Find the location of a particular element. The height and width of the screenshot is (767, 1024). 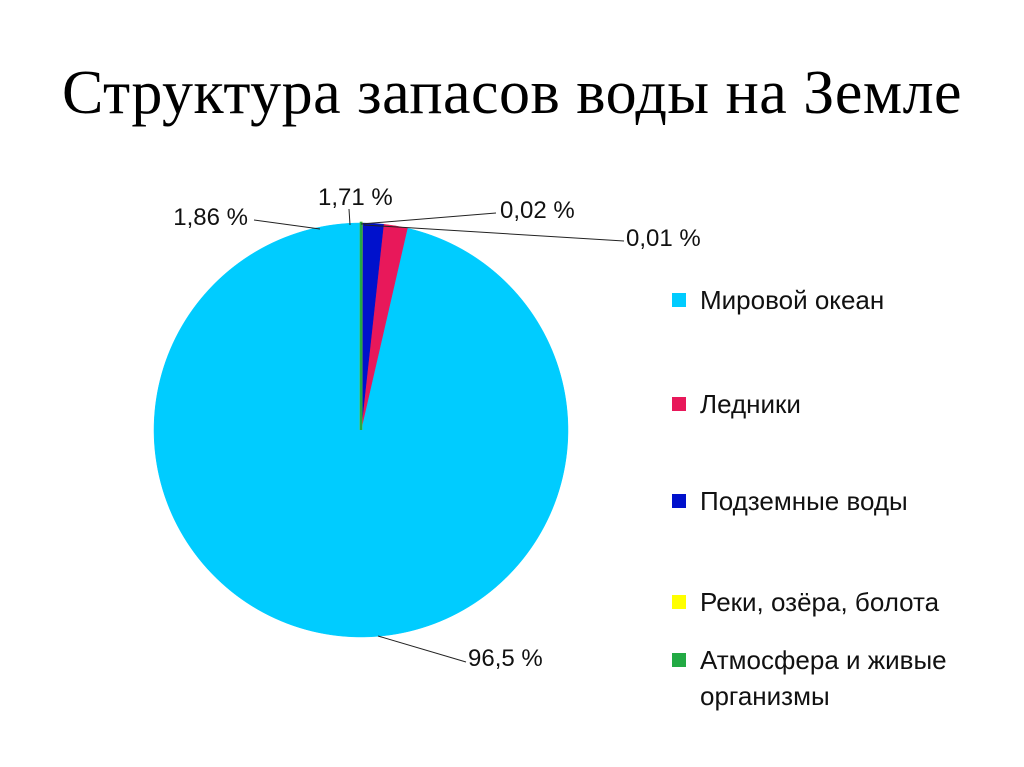

legend-item-lakes: Реки, озёра, болота is located at coordinates (842, 602).